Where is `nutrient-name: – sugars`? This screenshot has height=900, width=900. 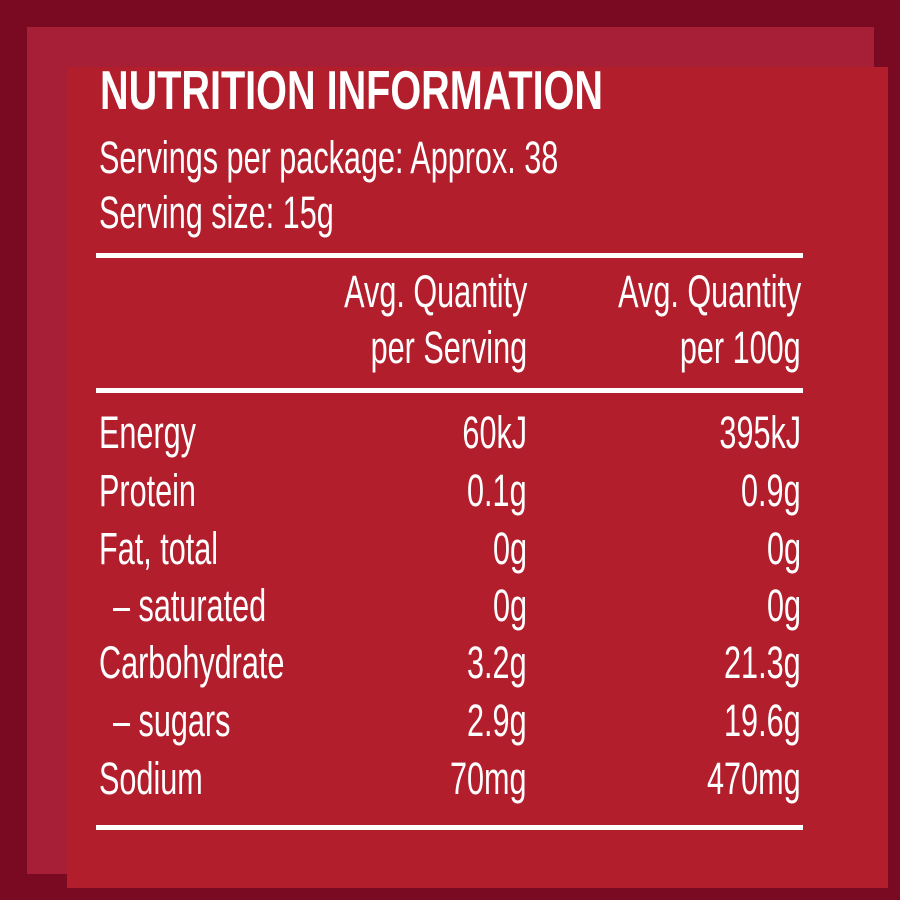 nutrient-name: – sugars is located at coordinates (199, 721).